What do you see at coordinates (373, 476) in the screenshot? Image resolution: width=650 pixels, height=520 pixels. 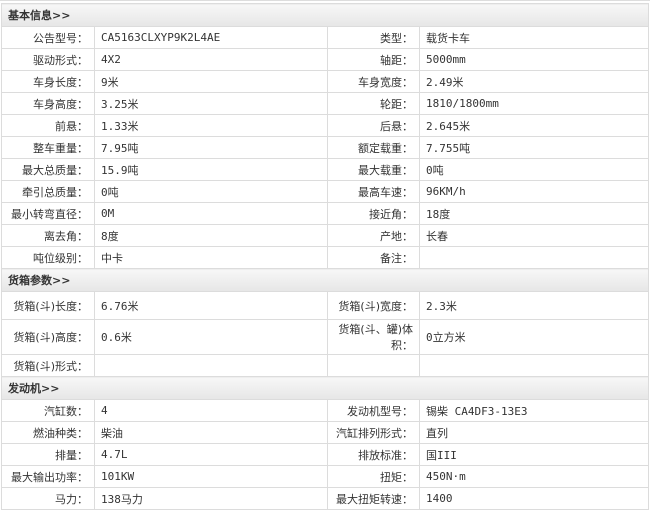 I see `spec-label: 扭矩：` at bounding box center [373, 476].